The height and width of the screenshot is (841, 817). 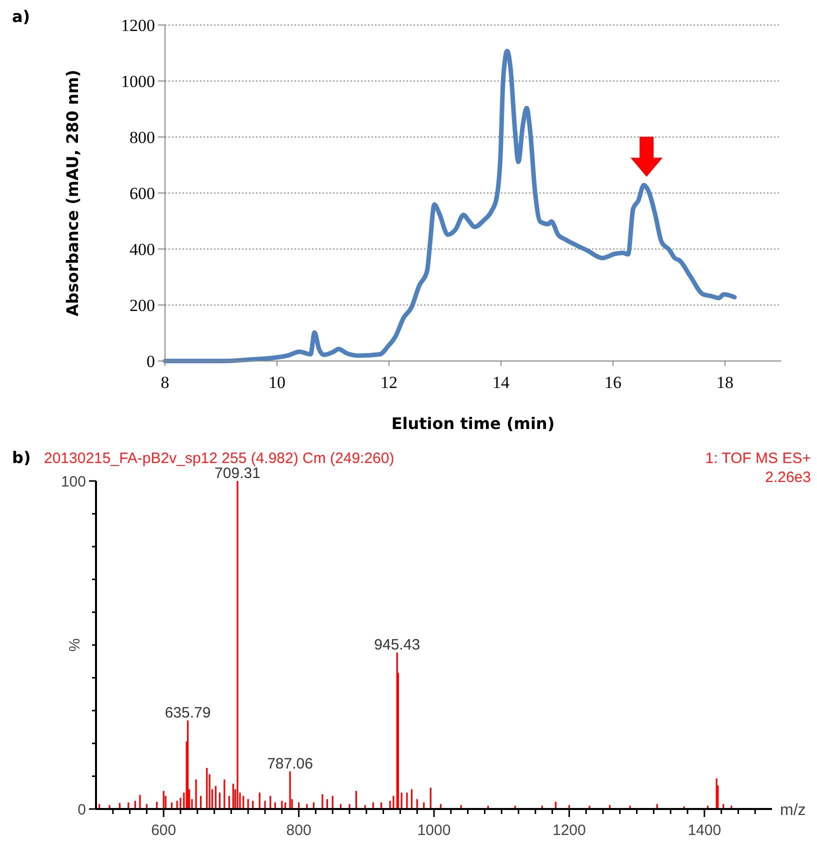 What do you see at coordinates (793, 810) in the screenshot?
I see `x-axis-title: m/z` at bounding box center [793, 810].